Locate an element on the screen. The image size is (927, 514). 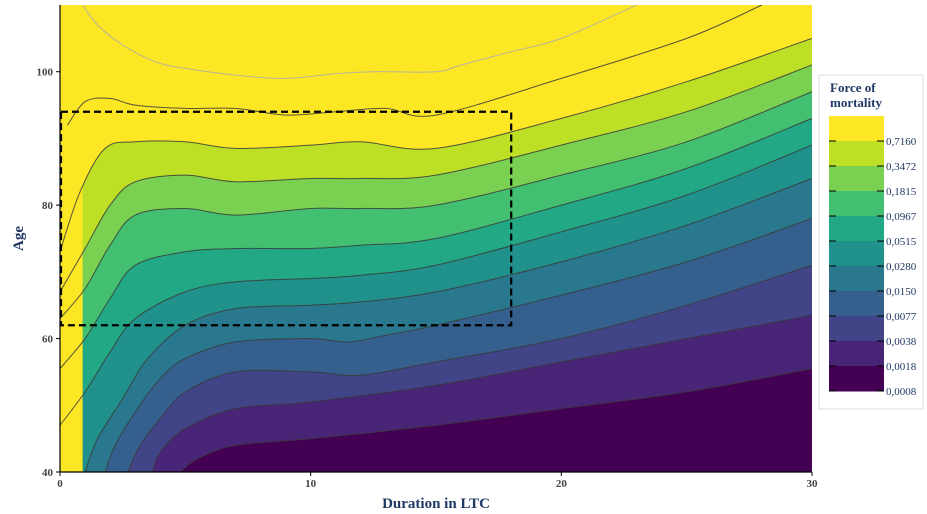
x-tick-label-10: 10 is located at coordinates (311, 484).